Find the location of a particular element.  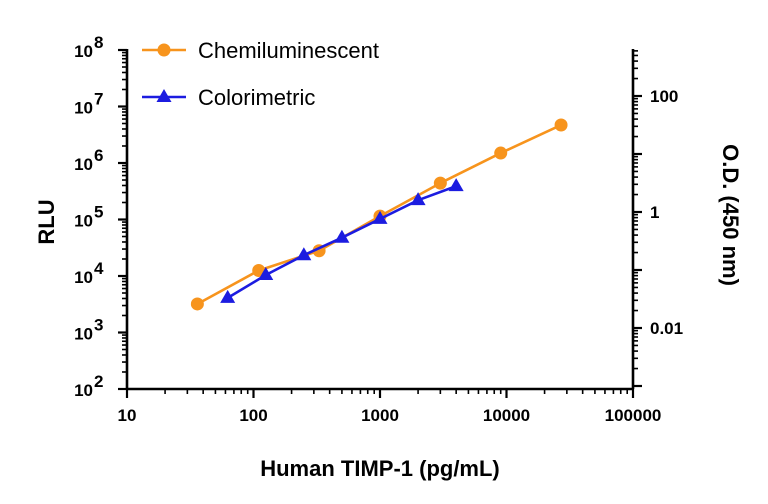

y2-tick-label: 100 is located at coordinates (664, 96).